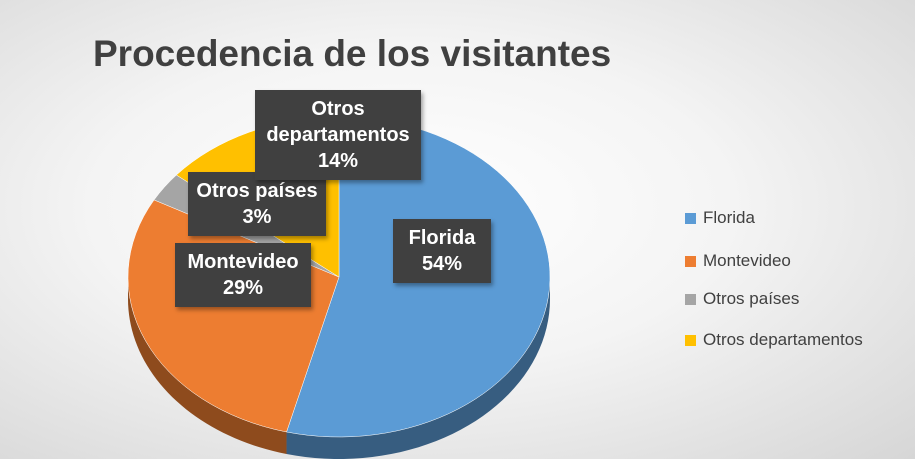  I want to click on data-label: Florida 54%, so click(442, 251).